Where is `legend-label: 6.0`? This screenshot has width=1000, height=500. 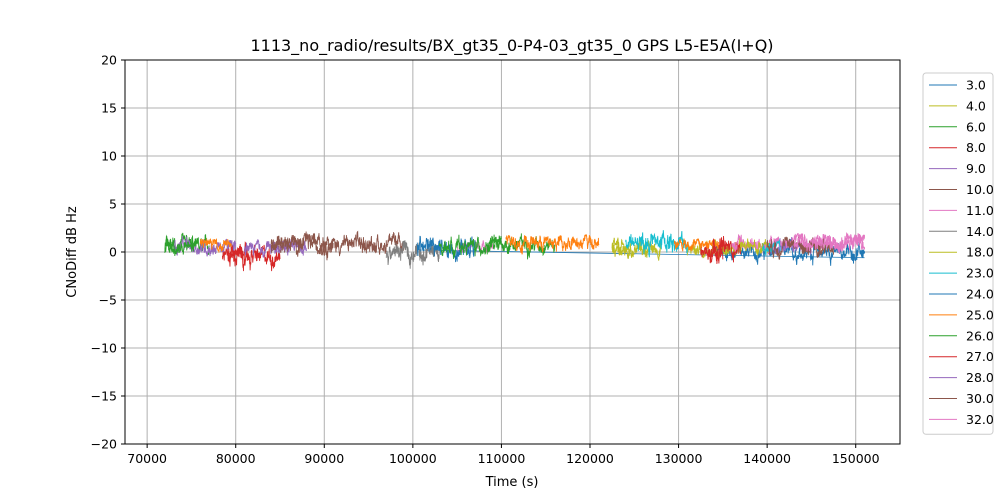
legend-label: 6.0 is located at coordinates (976, 126).